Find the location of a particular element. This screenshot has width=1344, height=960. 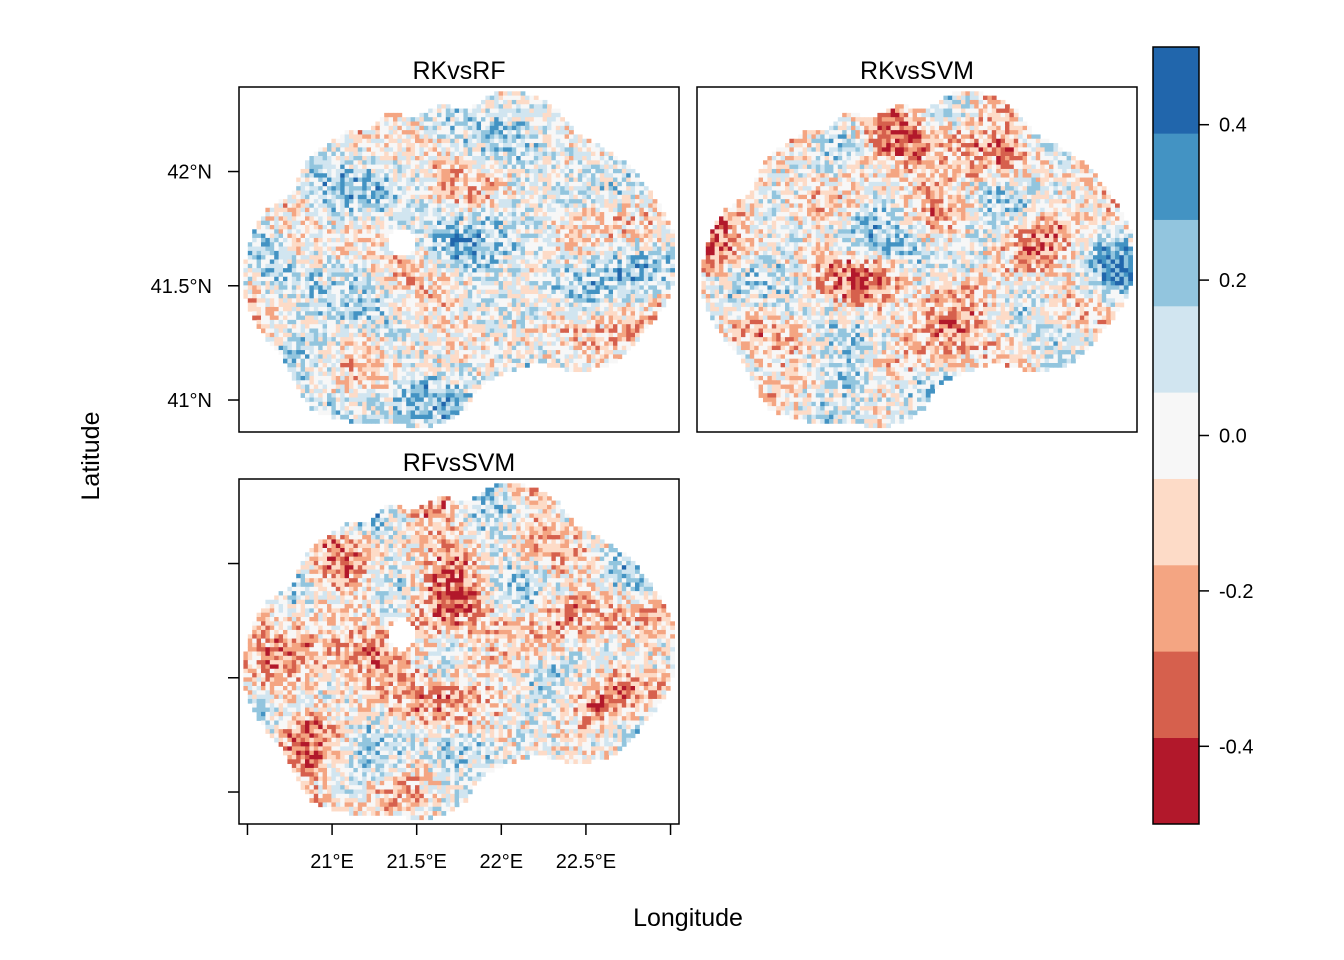

x-tick-label: 21°E is located at coordinates (332, 862).